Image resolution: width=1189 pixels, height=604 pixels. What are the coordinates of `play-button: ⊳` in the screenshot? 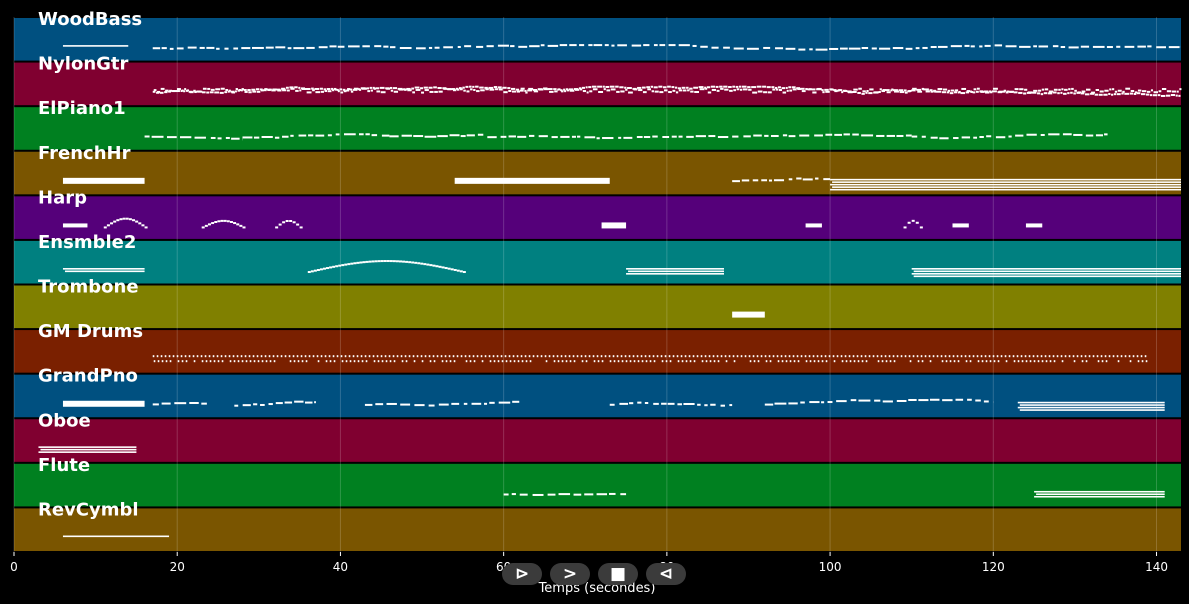 It's located at (522, 574).